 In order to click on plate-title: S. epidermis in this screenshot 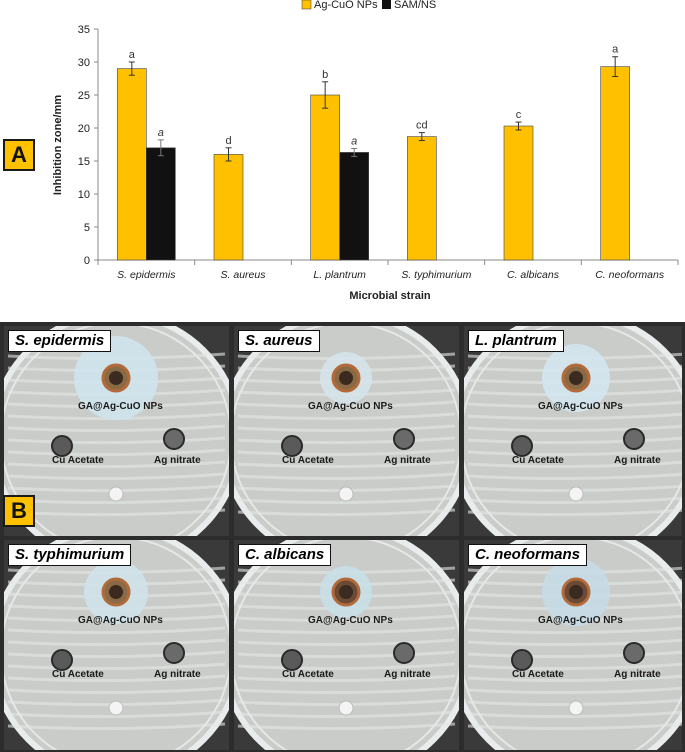, I will do `click(60, 341)`.